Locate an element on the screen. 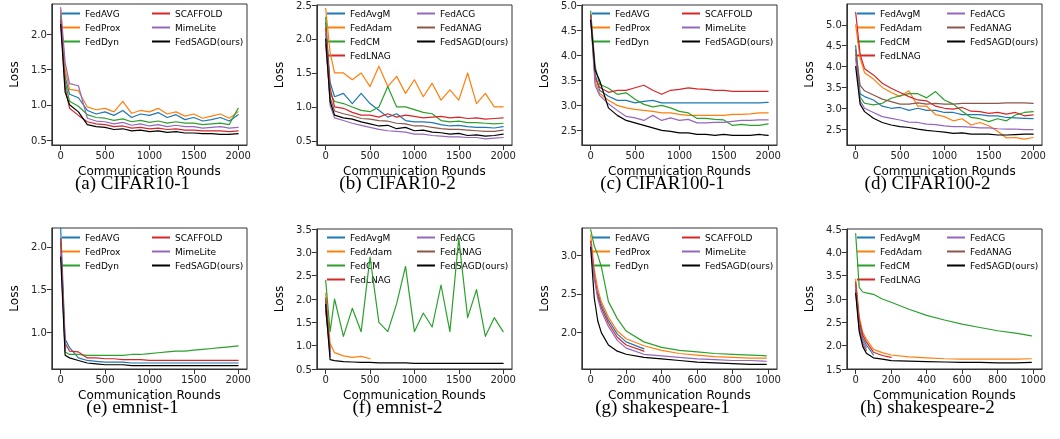  y-tick-label: 0.5 is located at coordinates (303, 141).